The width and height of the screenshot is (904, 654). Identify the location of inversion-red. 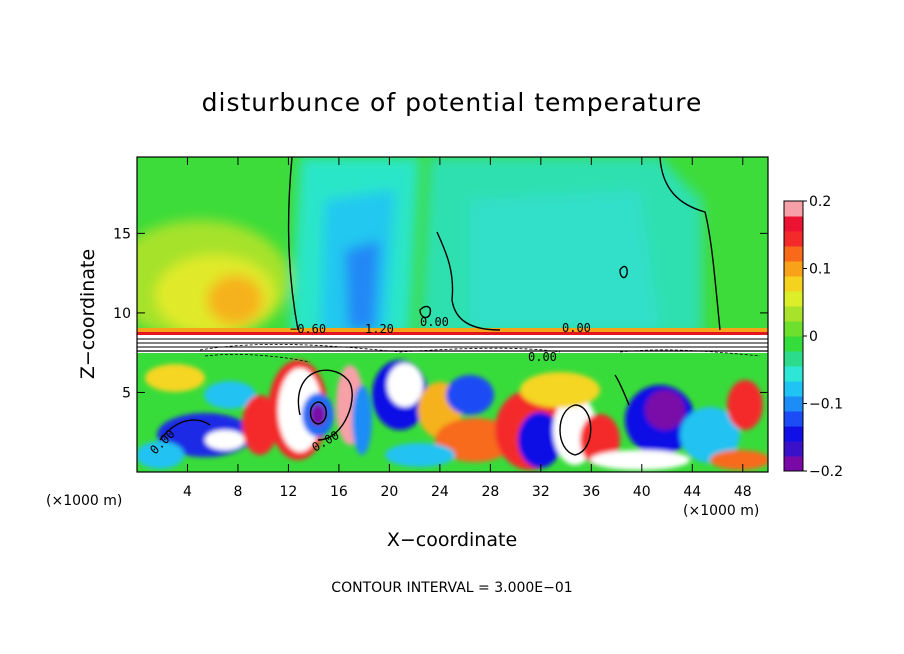
(452, 333).